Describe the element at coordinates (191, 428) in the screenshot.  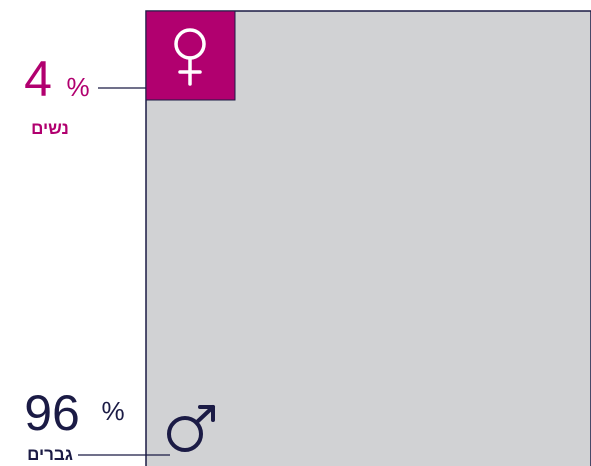
I see `male-icon` at that location.